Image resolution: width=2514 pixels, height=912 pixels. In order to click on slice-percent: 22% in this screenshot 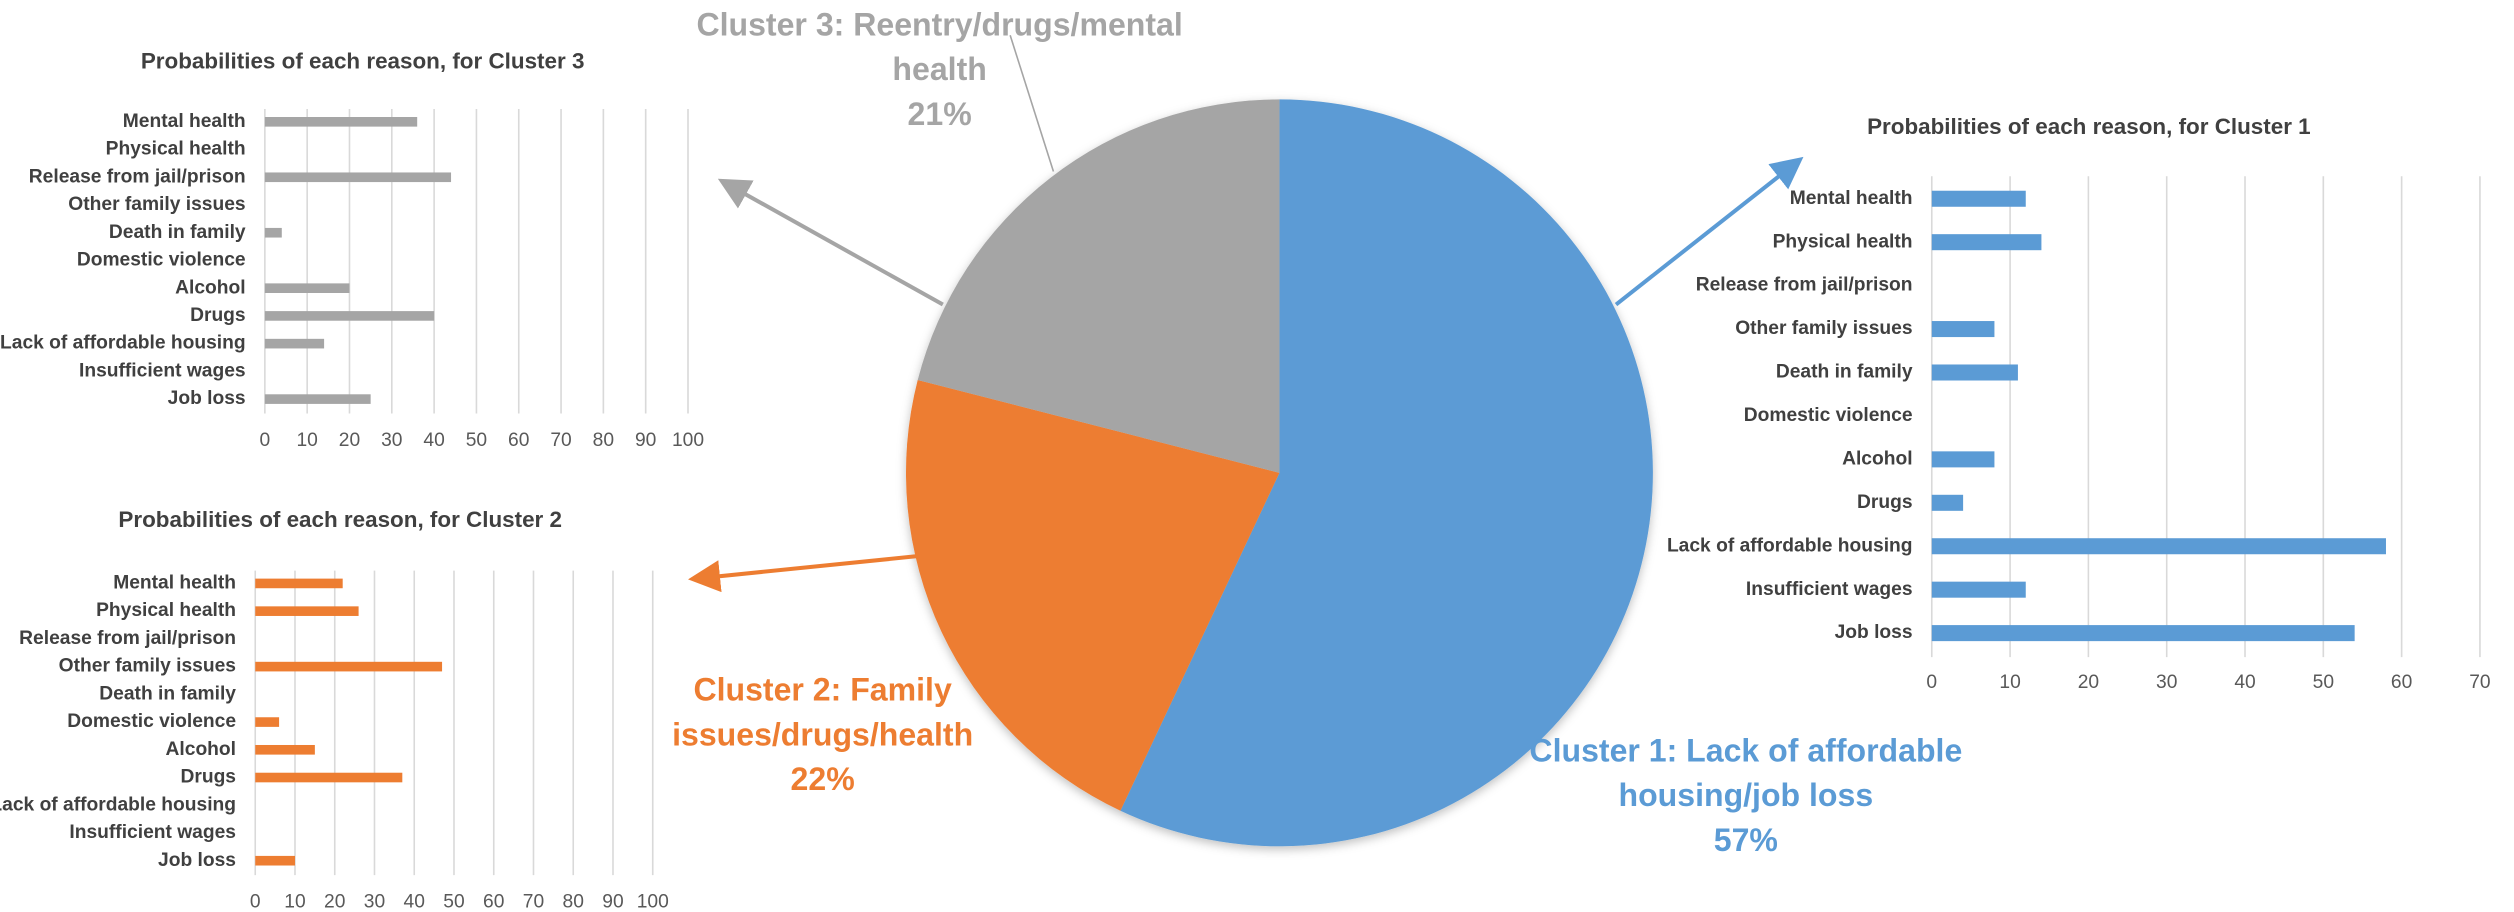, I will do `click(822, 780)`.